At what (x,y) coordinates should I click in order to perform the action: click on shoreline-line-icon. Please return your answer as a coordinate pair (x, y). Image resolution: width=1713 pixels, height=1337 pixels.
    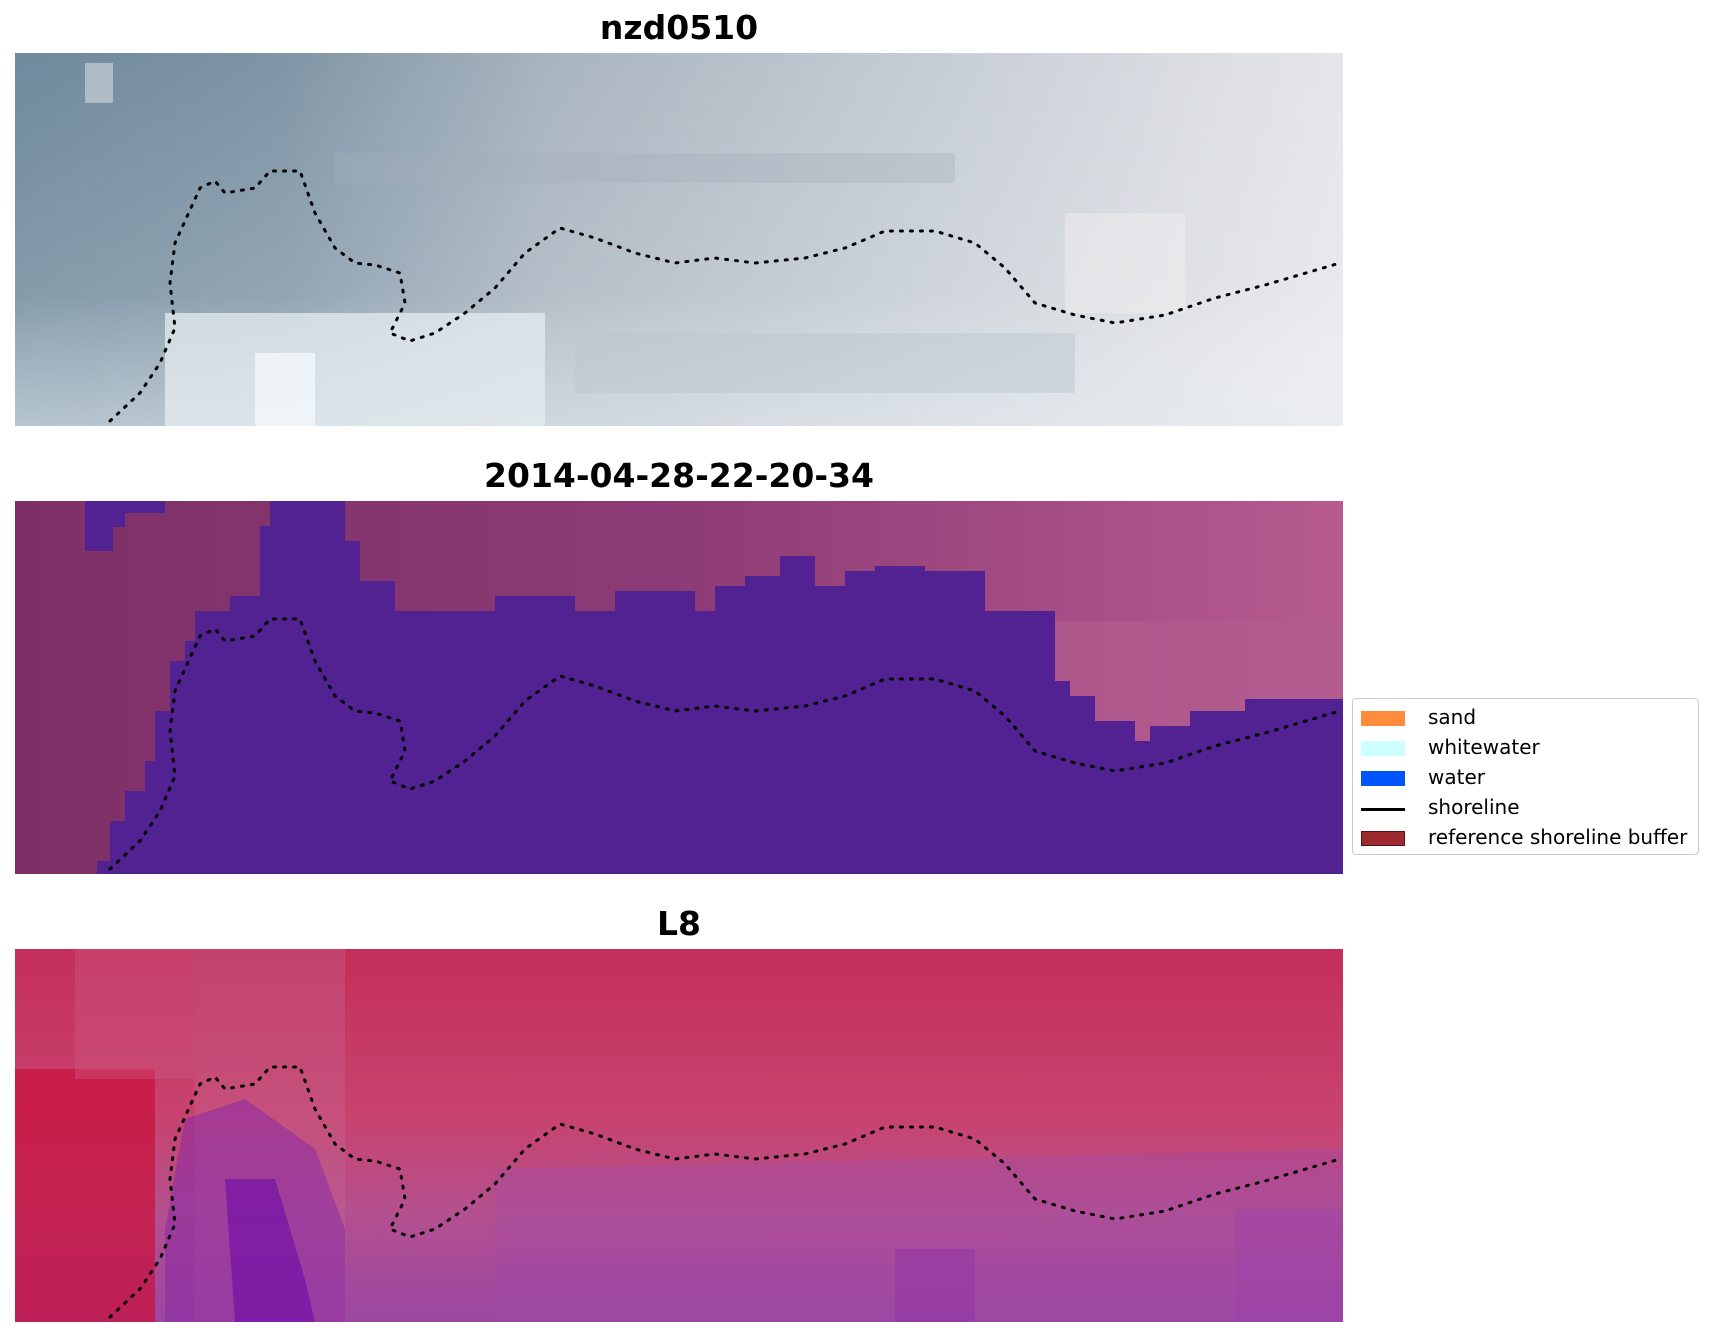
    Looking at the image, I should click on (1383, 809).